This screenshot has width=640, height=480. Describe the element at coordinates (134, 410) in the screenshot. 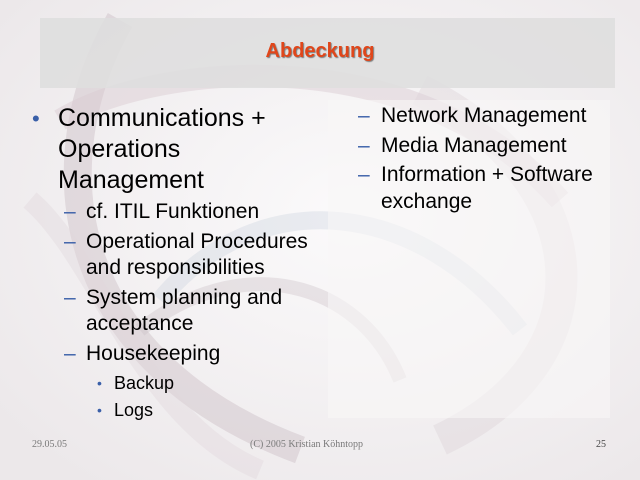

I see `bullet-text: Logs` at that location.